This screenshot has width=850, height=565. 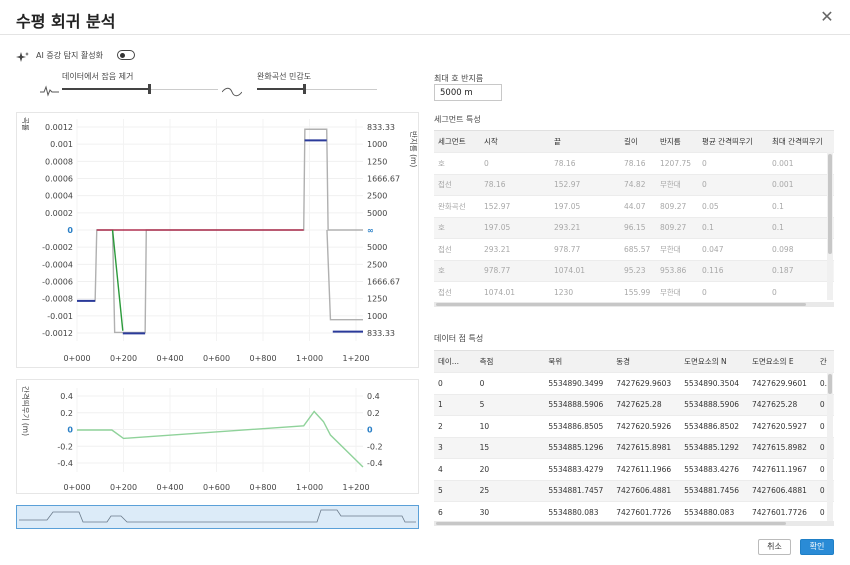 What do you see at coordinates (57, 264) in the screenshot?
I see `y-tick-label-left: -0.0004` at bounding box center [57, 264].